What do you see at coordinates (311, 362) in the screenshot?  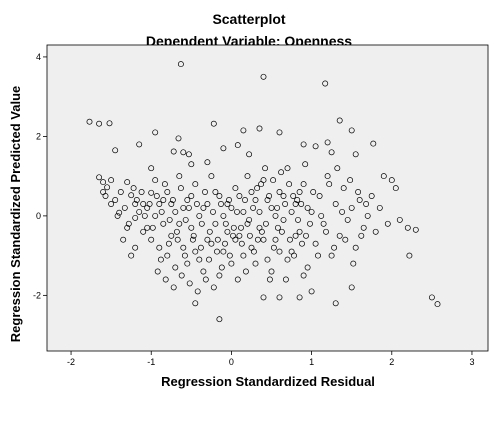 I see `x-tick-label: 1` at bounding box center [311, 362].